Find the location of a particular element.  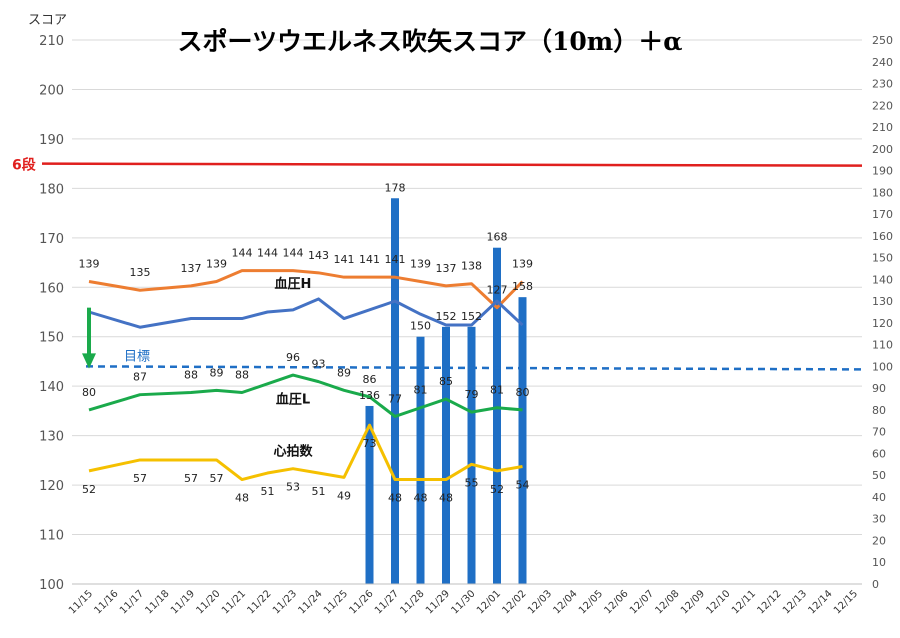

line-data-label: 139 is located at coordinates (420, 264).